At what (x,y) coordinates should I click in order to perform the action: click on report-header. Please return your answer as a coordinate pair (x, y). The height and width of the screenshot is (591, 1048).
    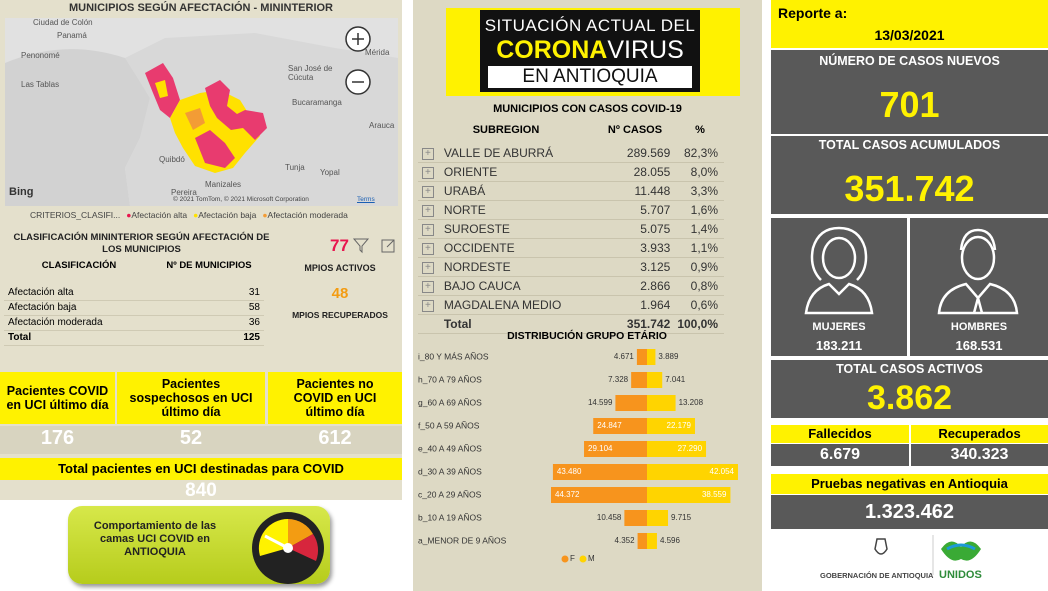
    Looking at the image, I should click on (909, 24).